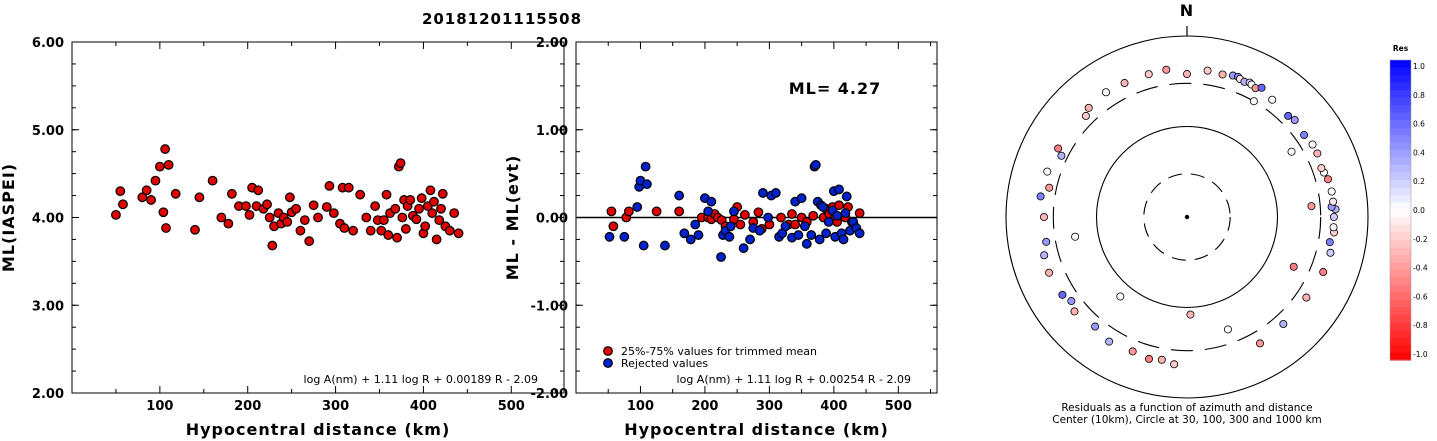 The height and width of the screenshot is (441, 1437). Describe the element at coordinates (769, 406) in the screenshot. I see `x-tick-label: 300` at that location.